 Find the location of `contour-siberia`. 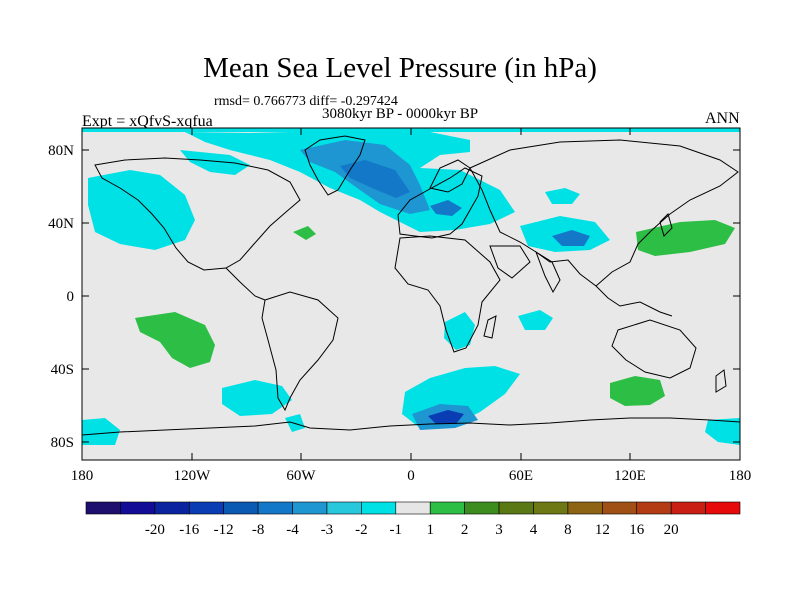

contour-siberia is located at coordinates (562, 196).